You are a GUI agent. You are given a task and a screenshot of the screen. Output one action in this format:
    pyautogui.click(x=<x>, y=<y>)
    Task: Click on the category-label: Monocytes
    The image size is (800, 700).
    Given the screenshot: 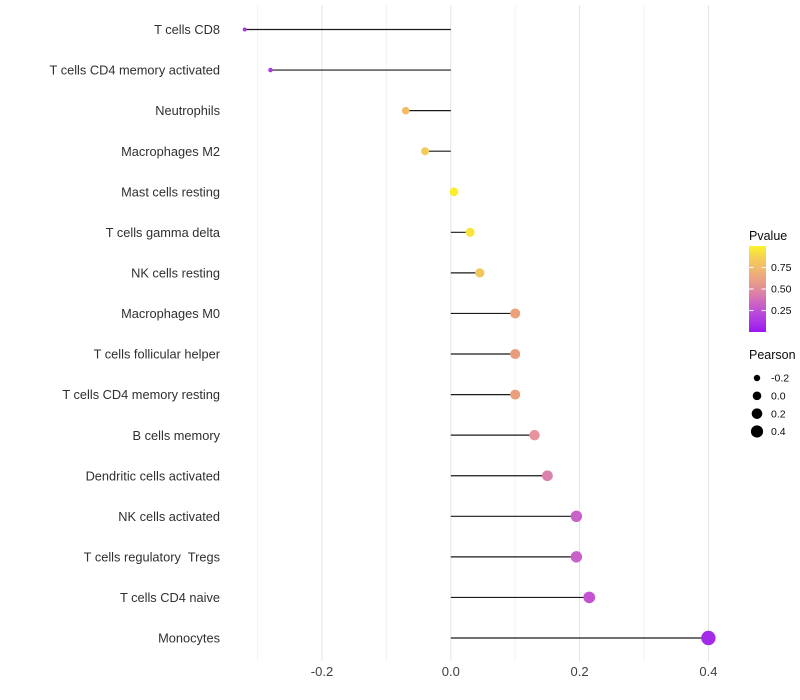 What is the action you would take?
    pyautogui.click(x=189, y=638)
    